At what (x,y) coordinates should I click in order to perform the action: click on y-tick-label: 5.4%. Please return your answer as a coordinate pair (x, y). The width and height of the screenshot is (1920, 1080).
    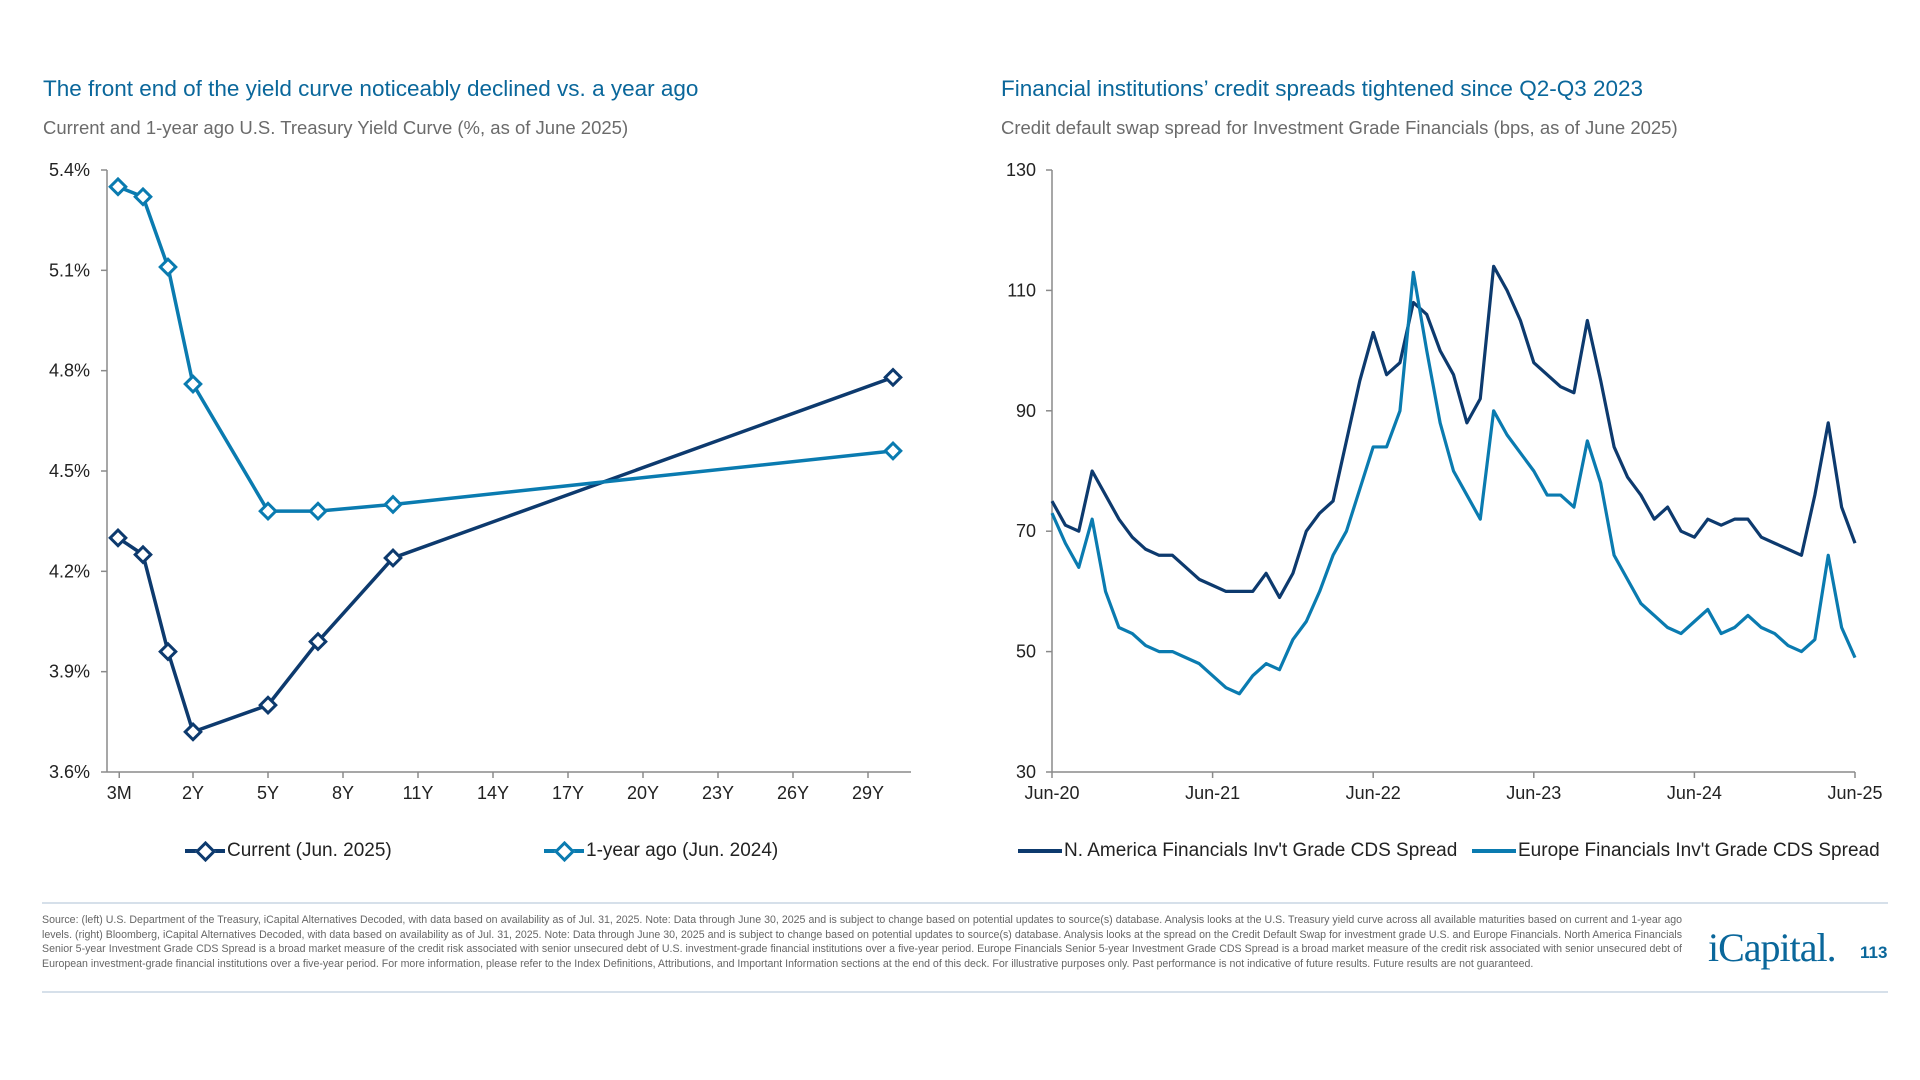
    Looking at the image, I should click on (69, 170).